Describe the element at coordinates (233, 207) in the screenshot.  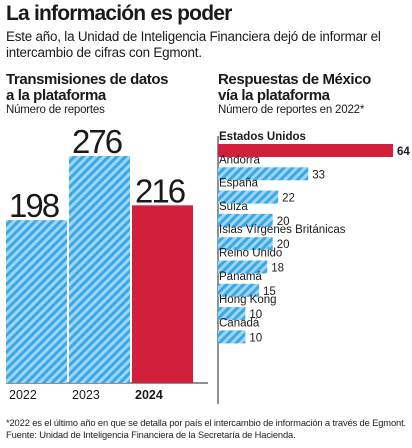
I see `category-label-suiza: Suiza` at that location.